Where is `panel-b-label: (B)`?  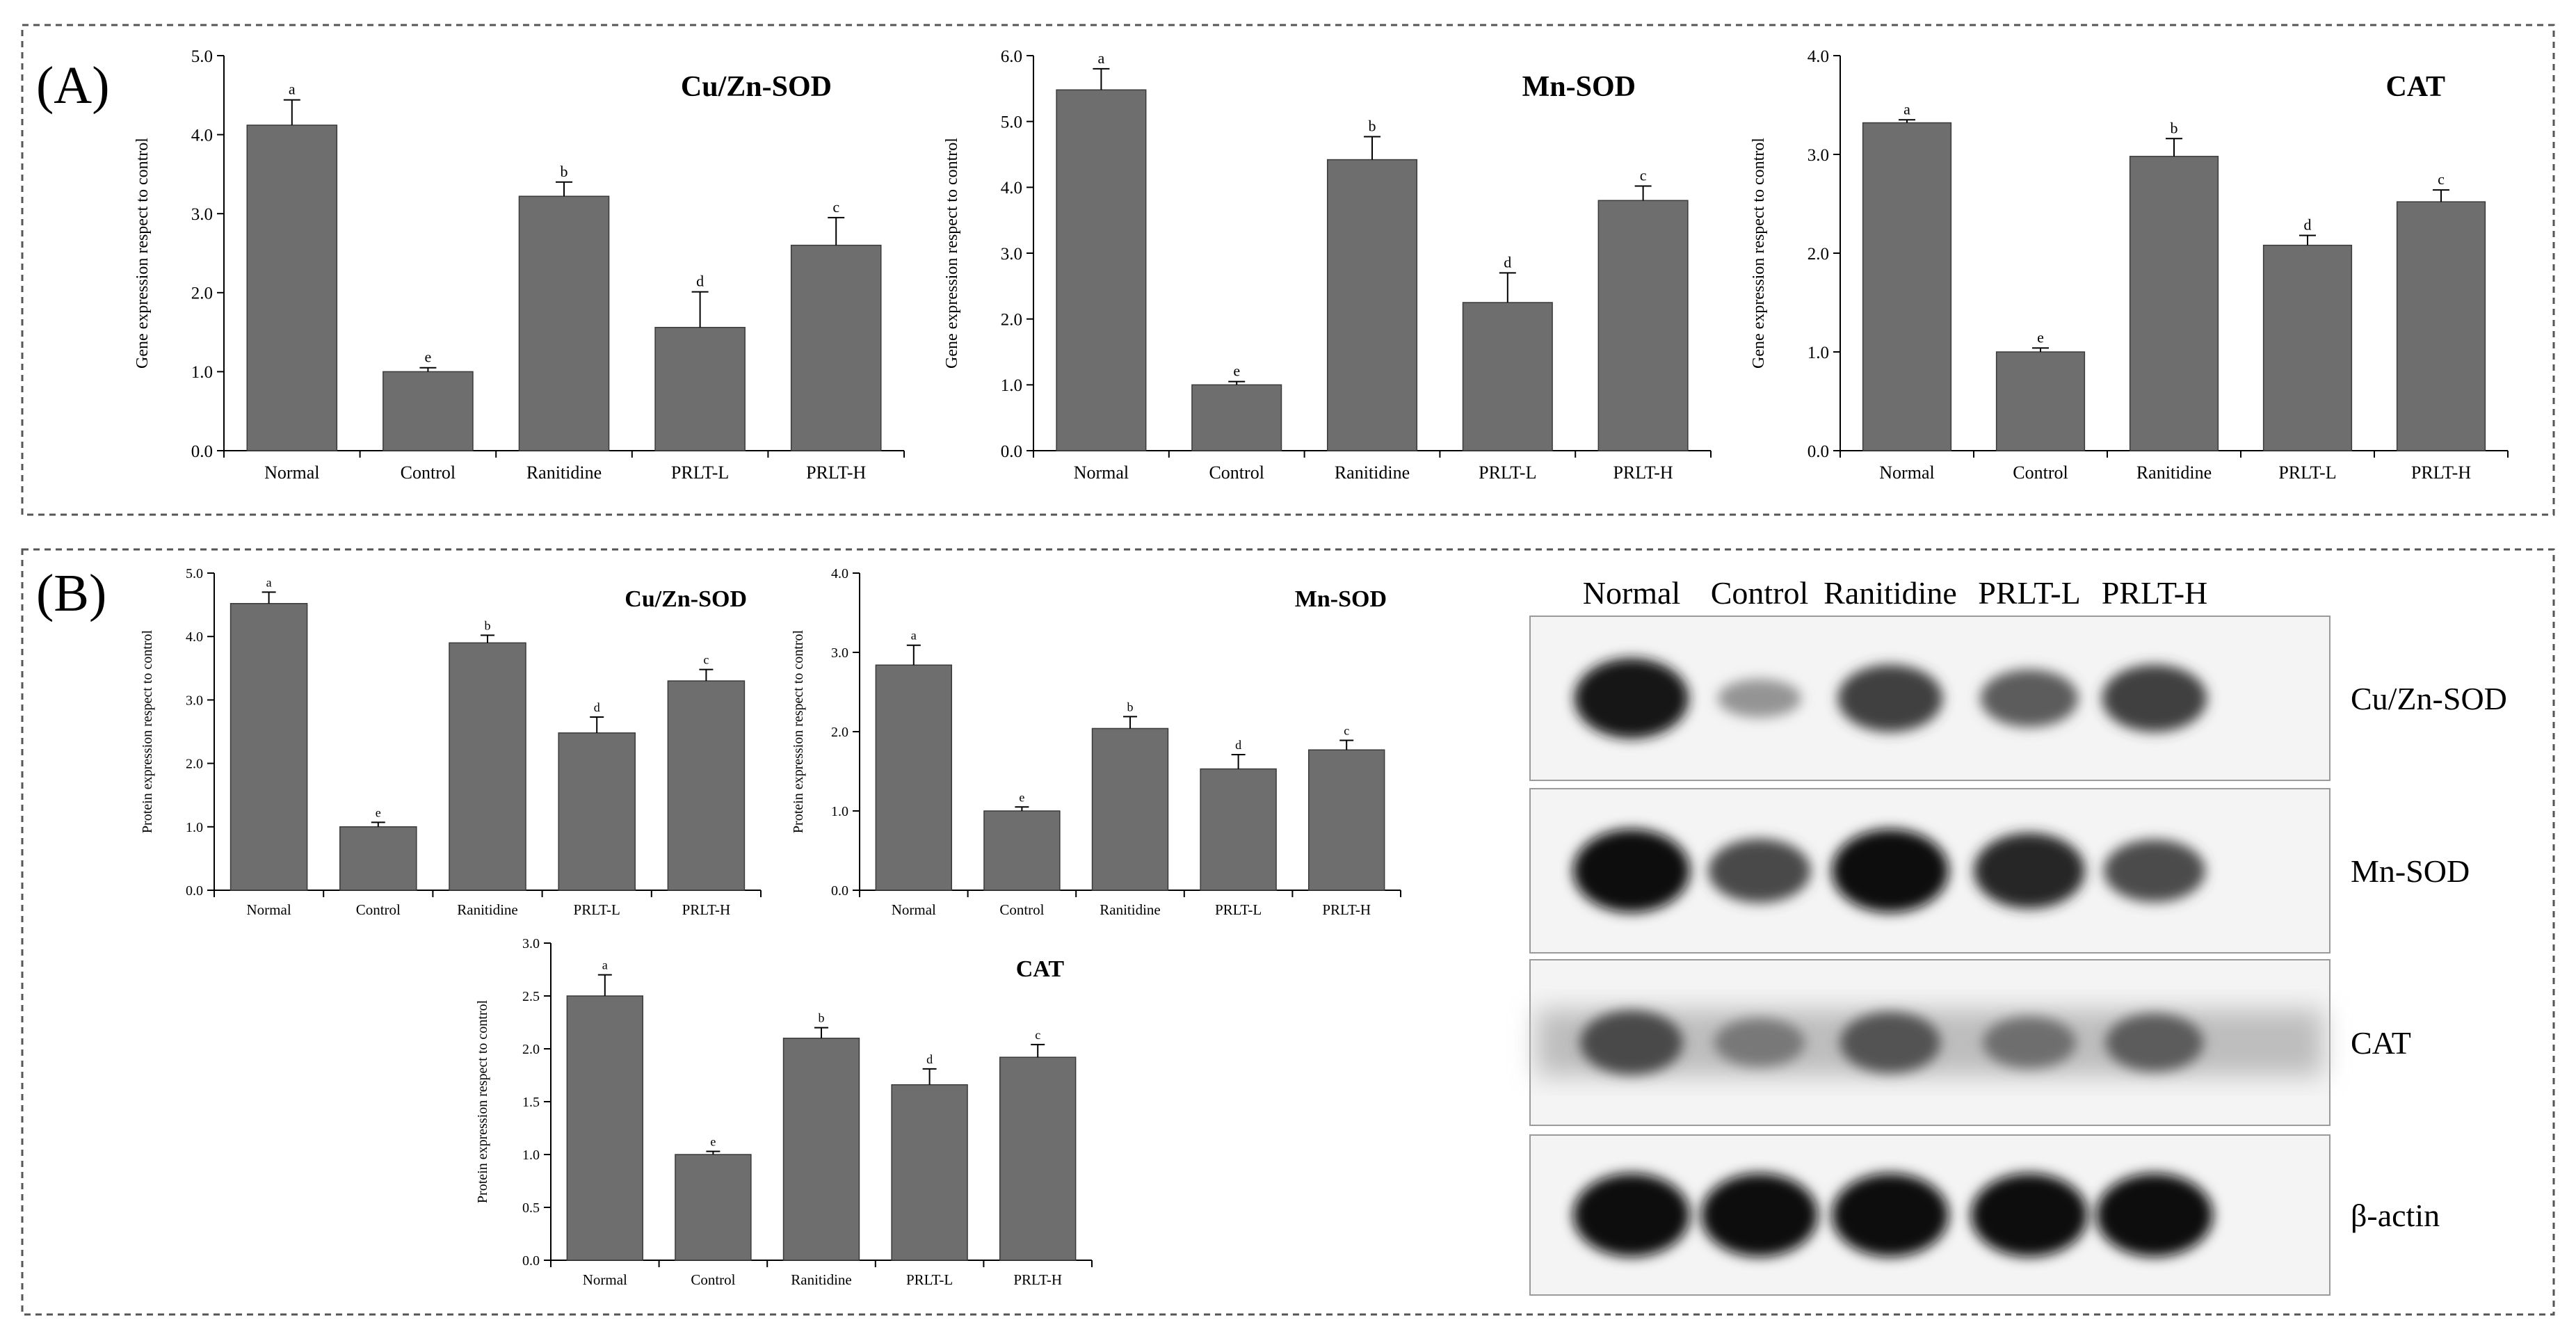
panel-b-label: (B) is located at coordinates (71, 593).